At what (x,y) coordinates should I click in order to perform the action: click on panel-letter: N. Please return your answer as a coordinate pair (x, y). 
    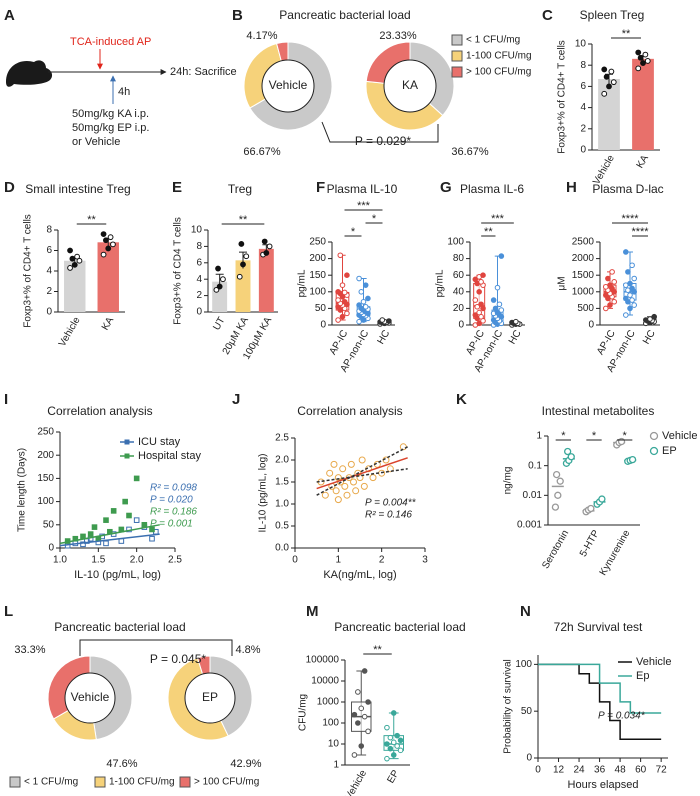
    Looking at the image, I should click on (525, 611).